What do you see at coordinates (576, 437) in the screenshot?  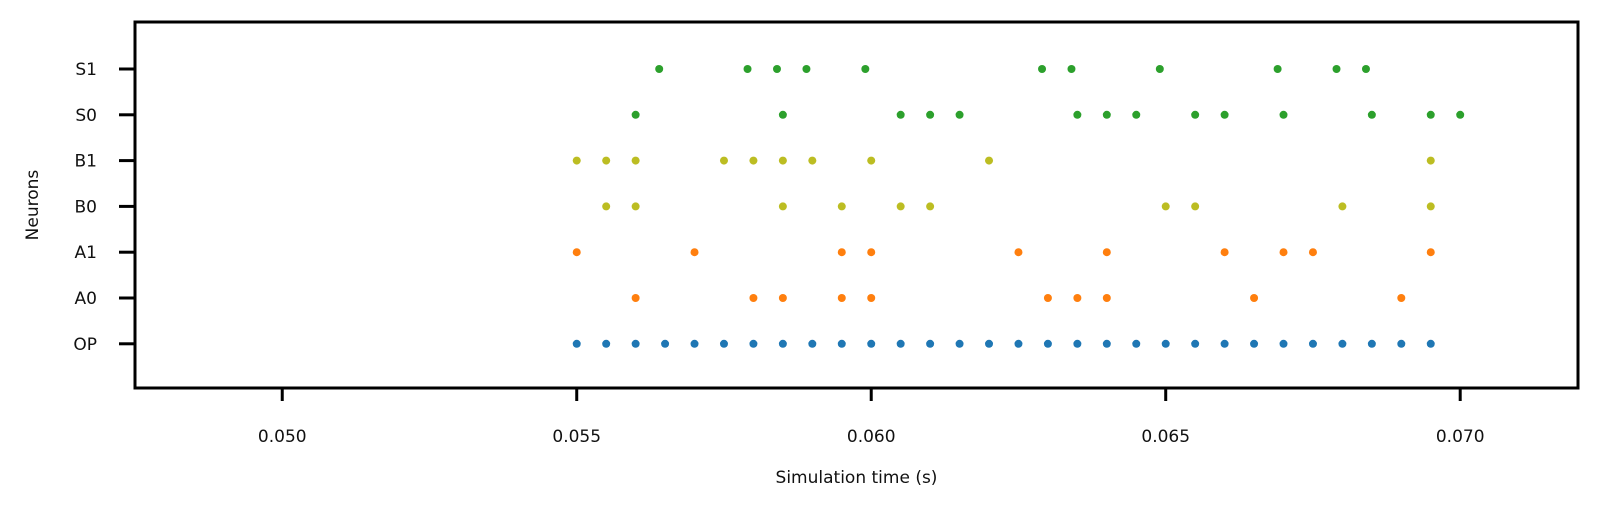 I see `x-tick-label: 0.055` at bounding box center [576, 437].